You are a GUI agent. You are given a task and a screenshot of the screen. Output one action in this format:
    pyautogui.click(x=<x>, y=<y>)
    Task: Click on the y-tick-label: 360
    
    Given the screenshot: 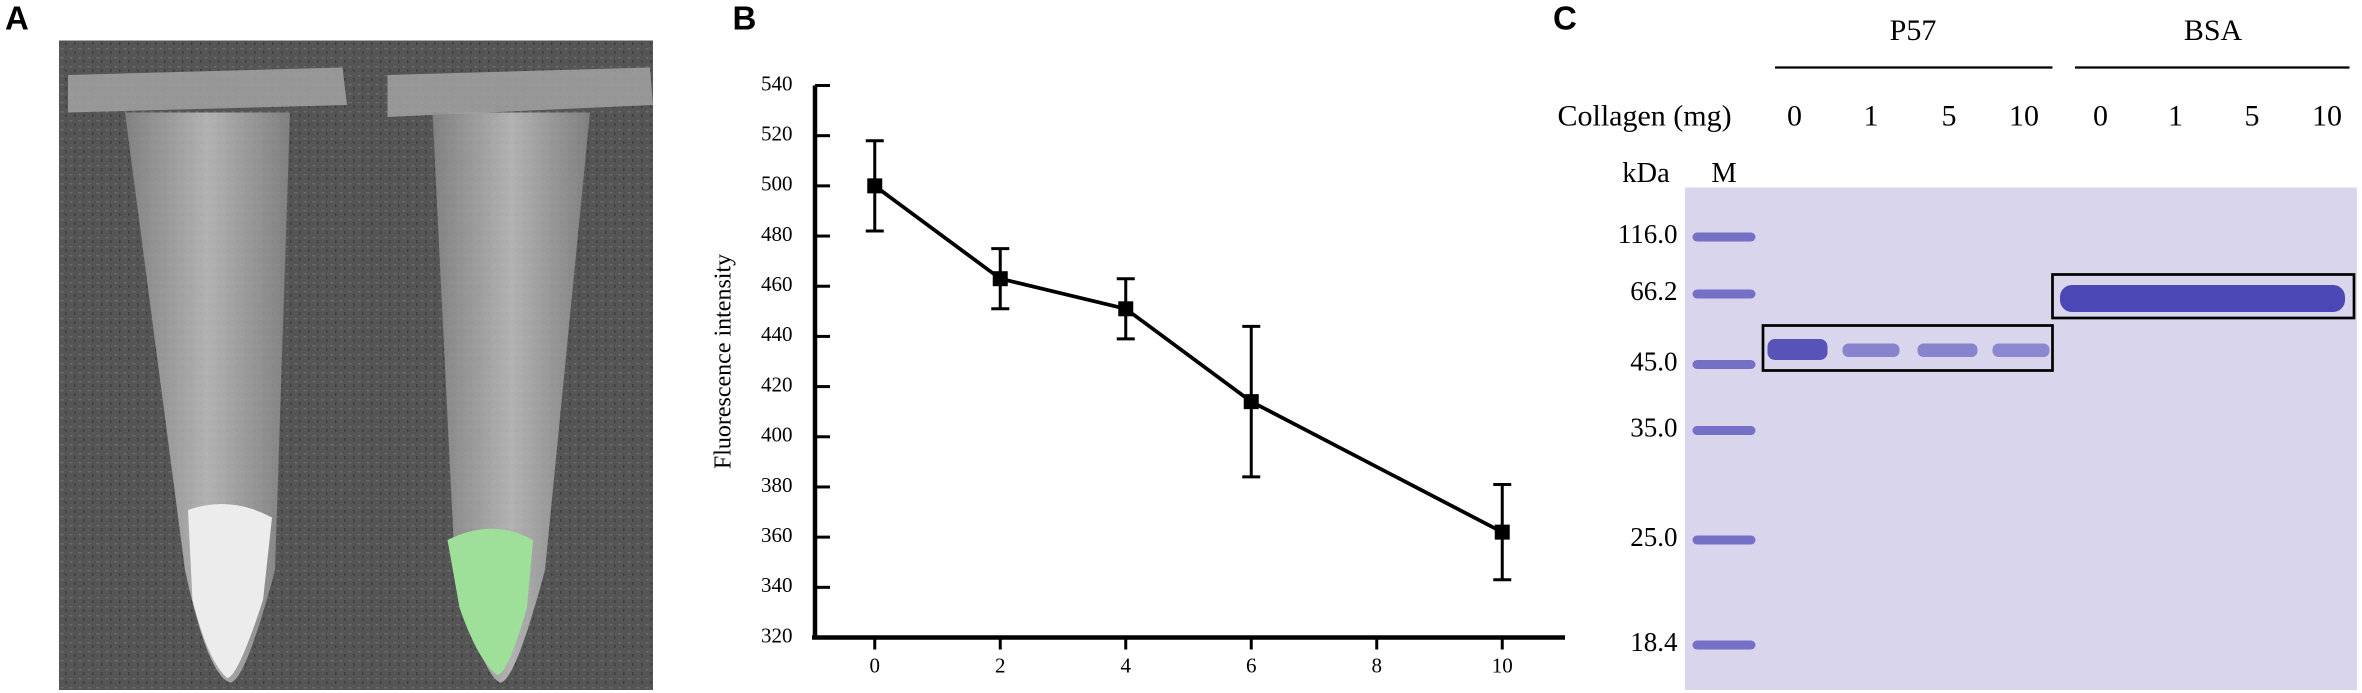 What is the action you would take?
    pyautogui.click(x=777, y=535)
    